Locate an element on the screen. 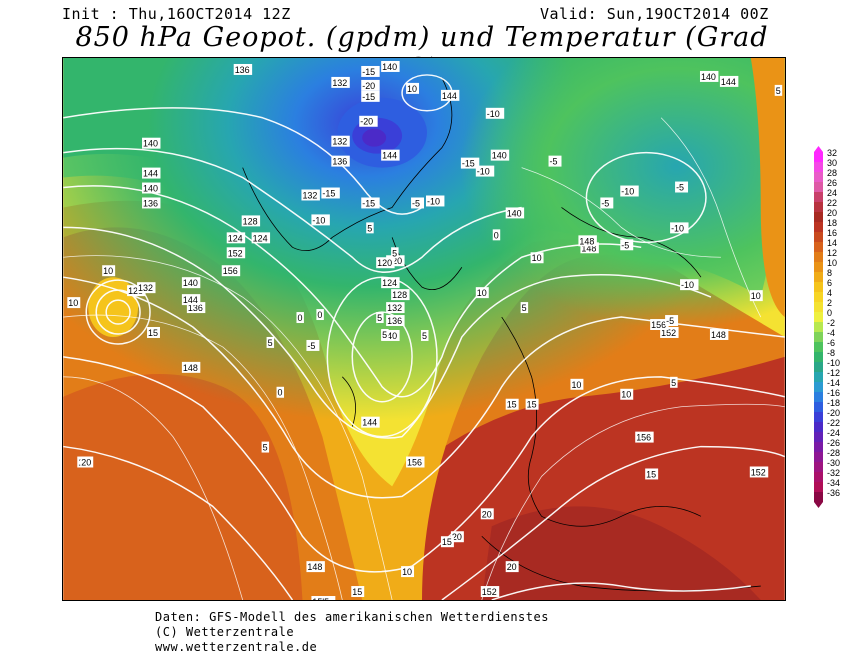  legend-label: 10 is located at coordinates (832, 263).